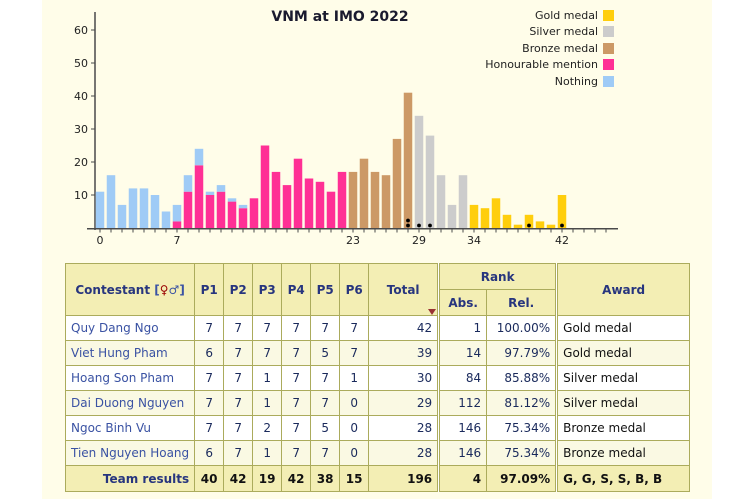 Image resolution: width=750 pixels, height=499 pixels. I want to click on contestant-link: Hoang Son Pham, so click(123, 378).